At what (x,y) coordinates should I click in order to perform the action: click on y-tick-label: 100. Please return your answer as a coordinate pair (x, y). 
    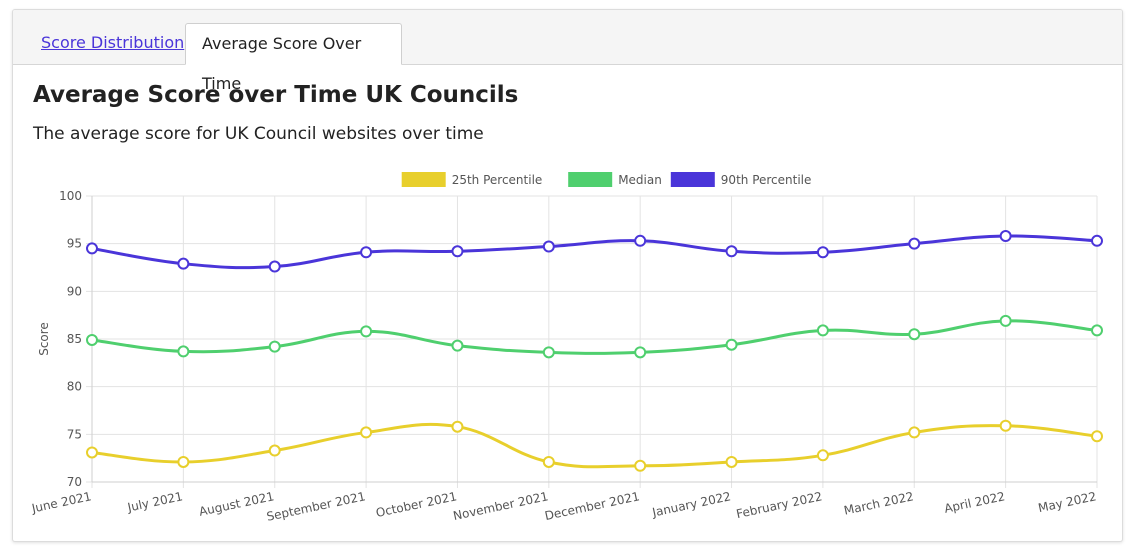
    Looking at the image, I should click on (70, 196).